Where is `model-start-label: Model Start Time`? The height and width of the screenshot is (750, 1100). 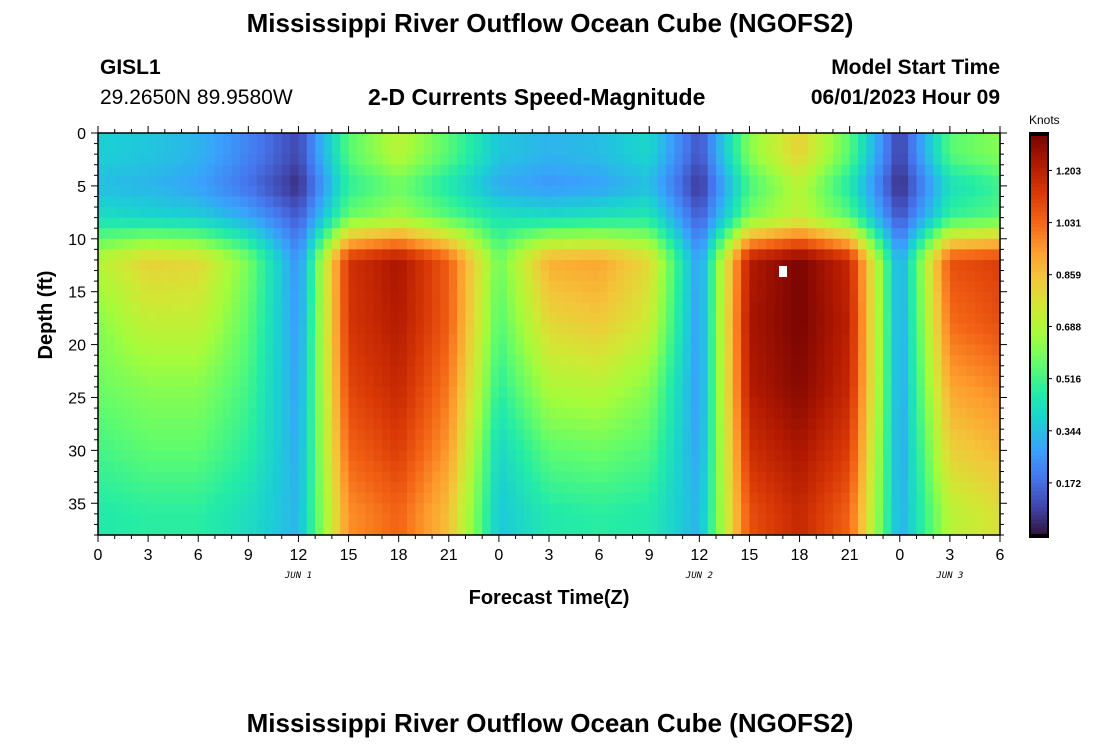
model-start-label: Model Start Time is located at coordinates (915, 67).